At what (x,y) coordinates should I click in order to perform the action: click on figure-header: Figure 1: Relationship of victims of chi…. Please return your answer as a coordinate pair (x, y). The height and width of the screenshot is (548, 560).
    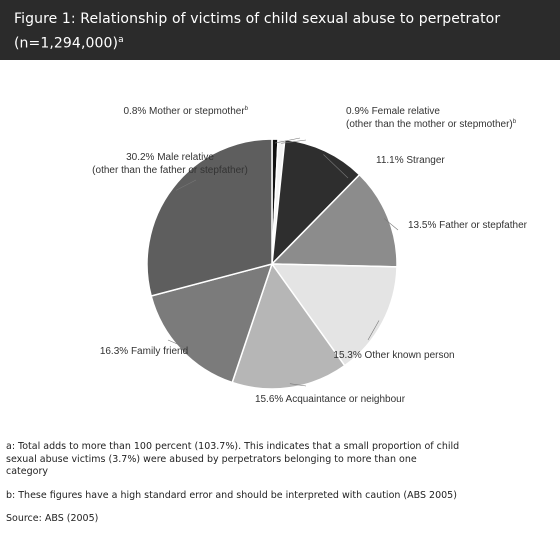
    Looking at the image, I should click on (280, 30).